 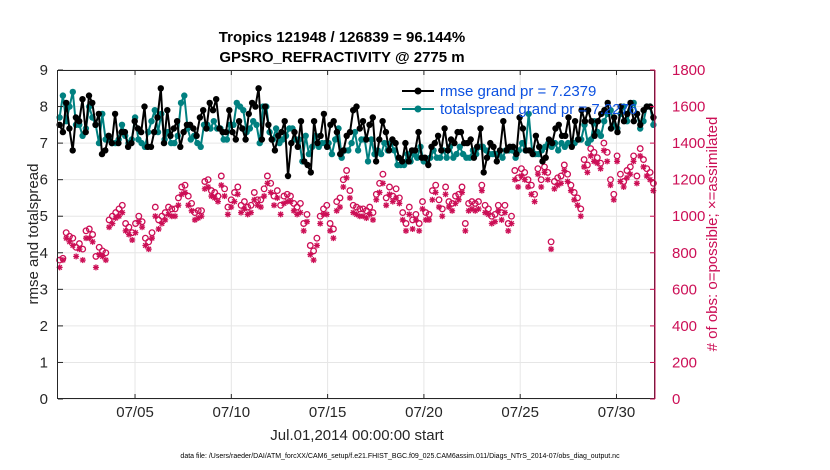 What do you see at coordinates (357, 435) in the screenshot?
I see `x-axis-label: Jul.01,2014 00:00:00 start` at bounding box center [357, 435].